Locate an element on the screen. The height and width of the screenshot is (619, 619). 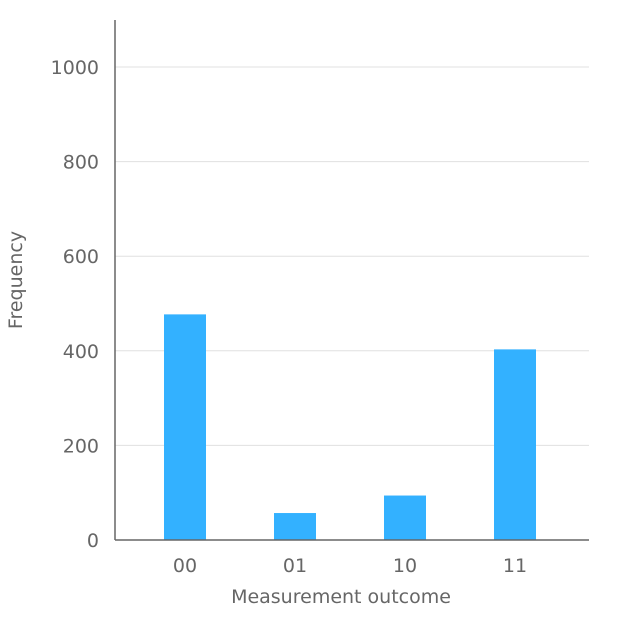
y-tick-label: 0 is located at coordinates (93, 541).